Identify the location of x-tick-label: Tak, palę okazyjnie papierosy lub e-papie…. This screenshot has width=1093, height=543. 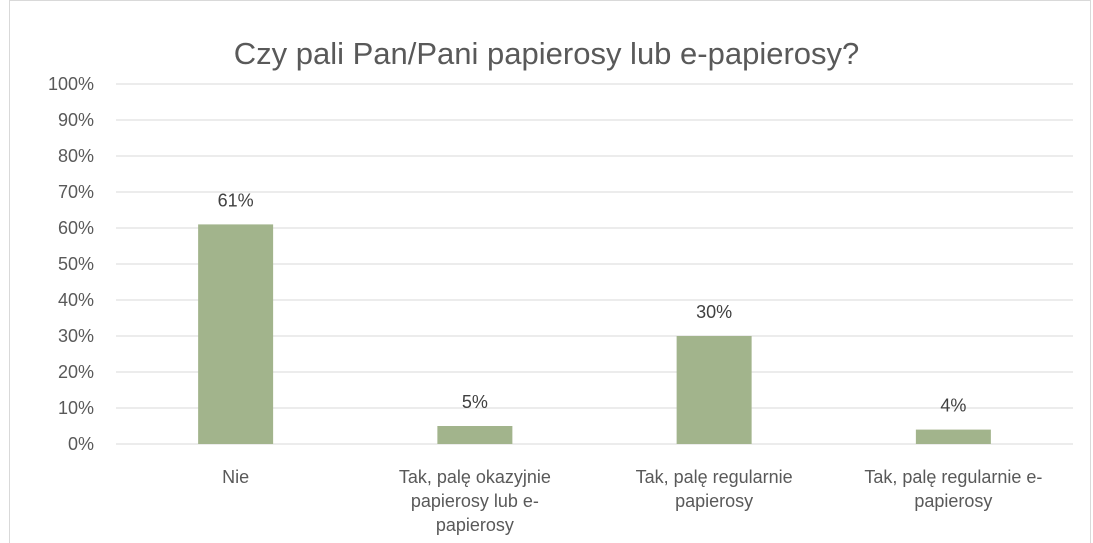
(475, 501).